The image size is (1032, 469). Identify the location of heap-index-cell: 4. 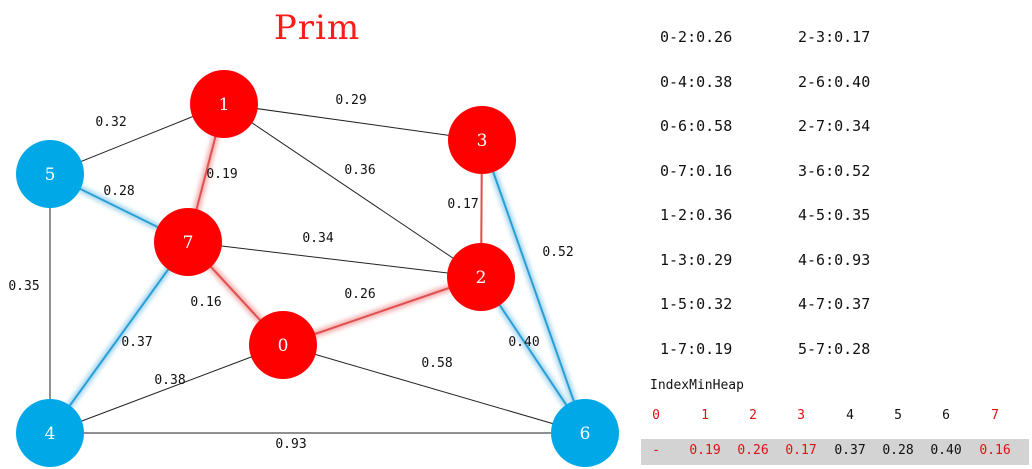
(850, 415).